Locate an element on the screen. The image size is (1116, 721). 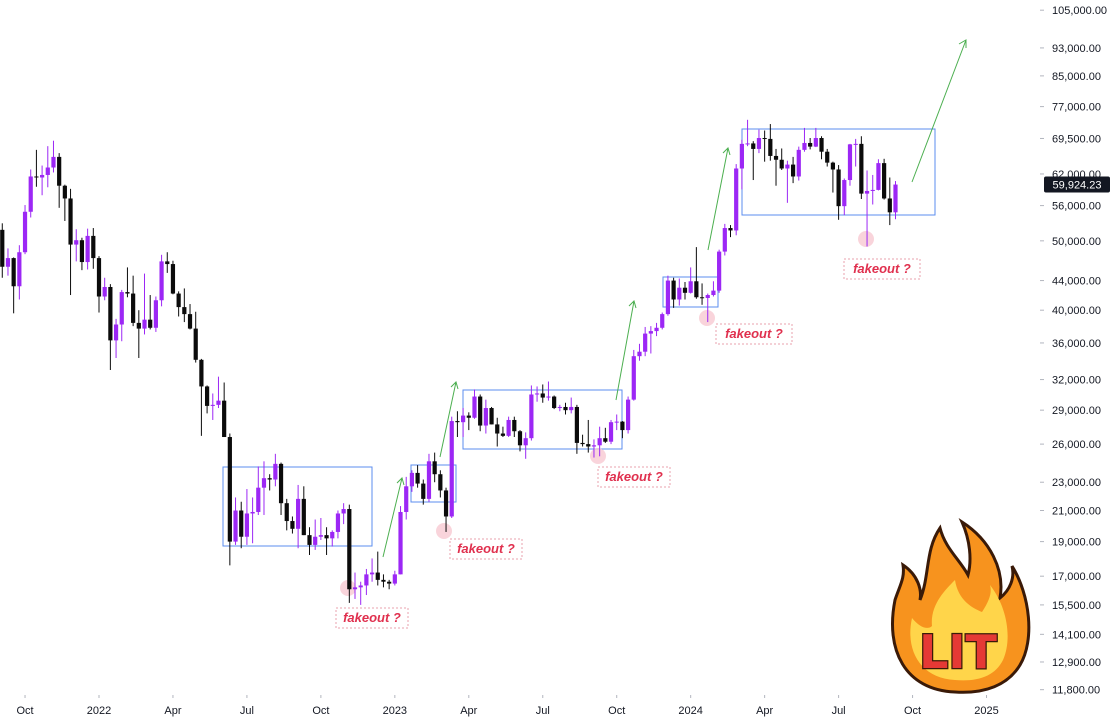
y-tick-label: 85,000.00 is located at coordinates (1076, 77).